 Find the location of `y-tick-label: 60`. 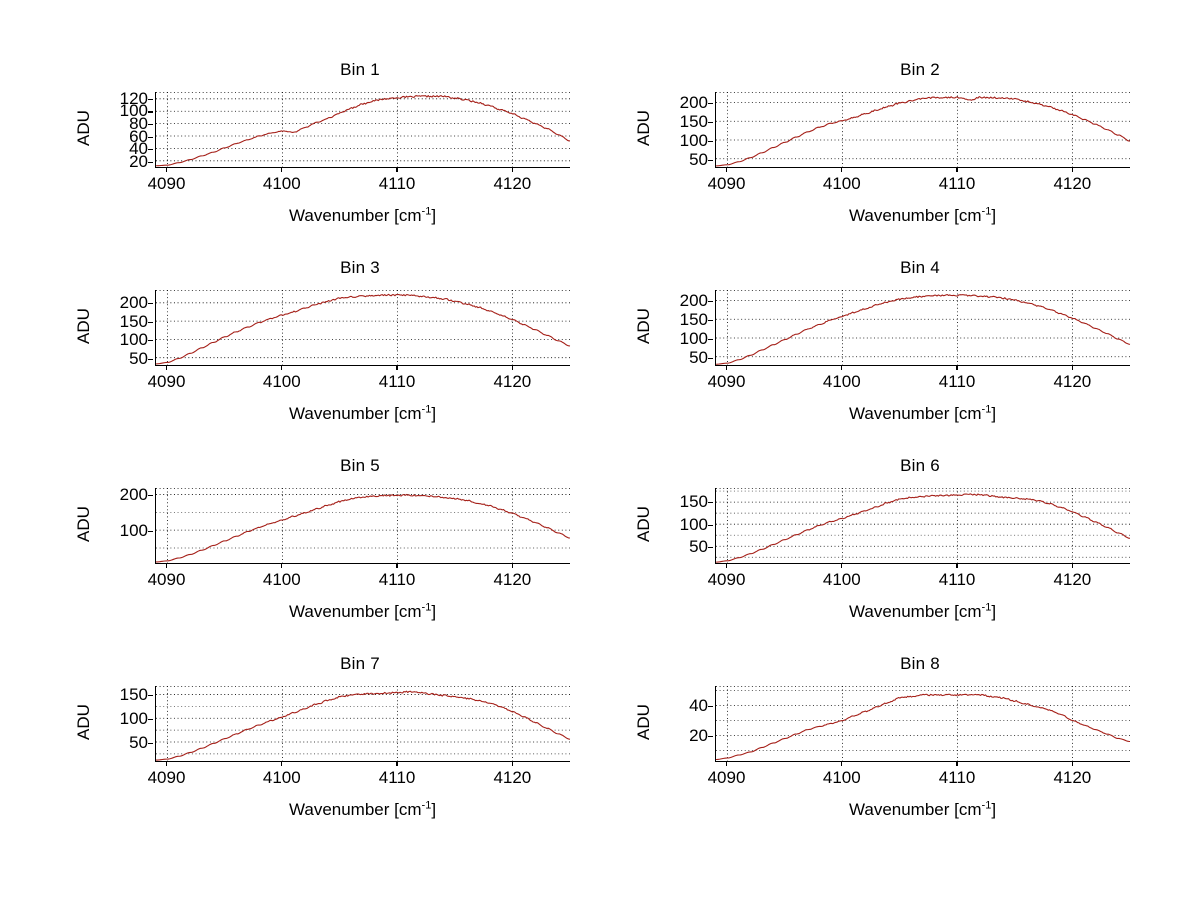

y-tick-label: 60 is located at coordinates (138, 136).